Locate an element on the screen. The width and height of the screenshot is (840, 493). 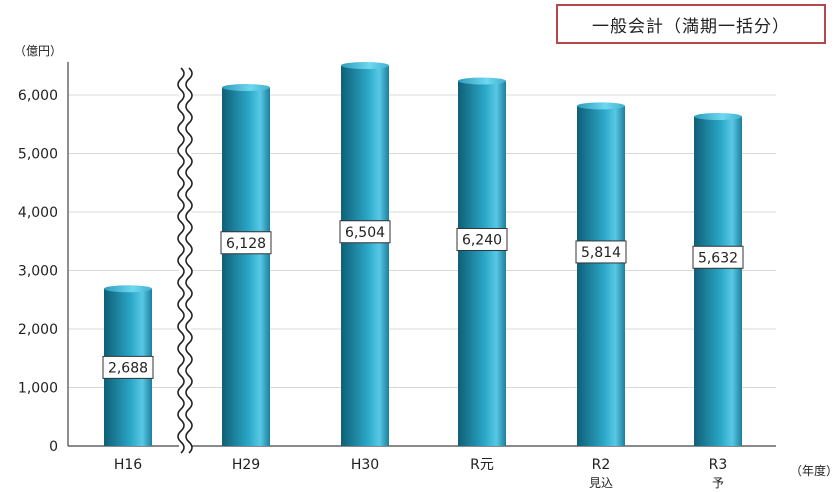
x-tick-label: R元 is located at coordinates (482, 465).